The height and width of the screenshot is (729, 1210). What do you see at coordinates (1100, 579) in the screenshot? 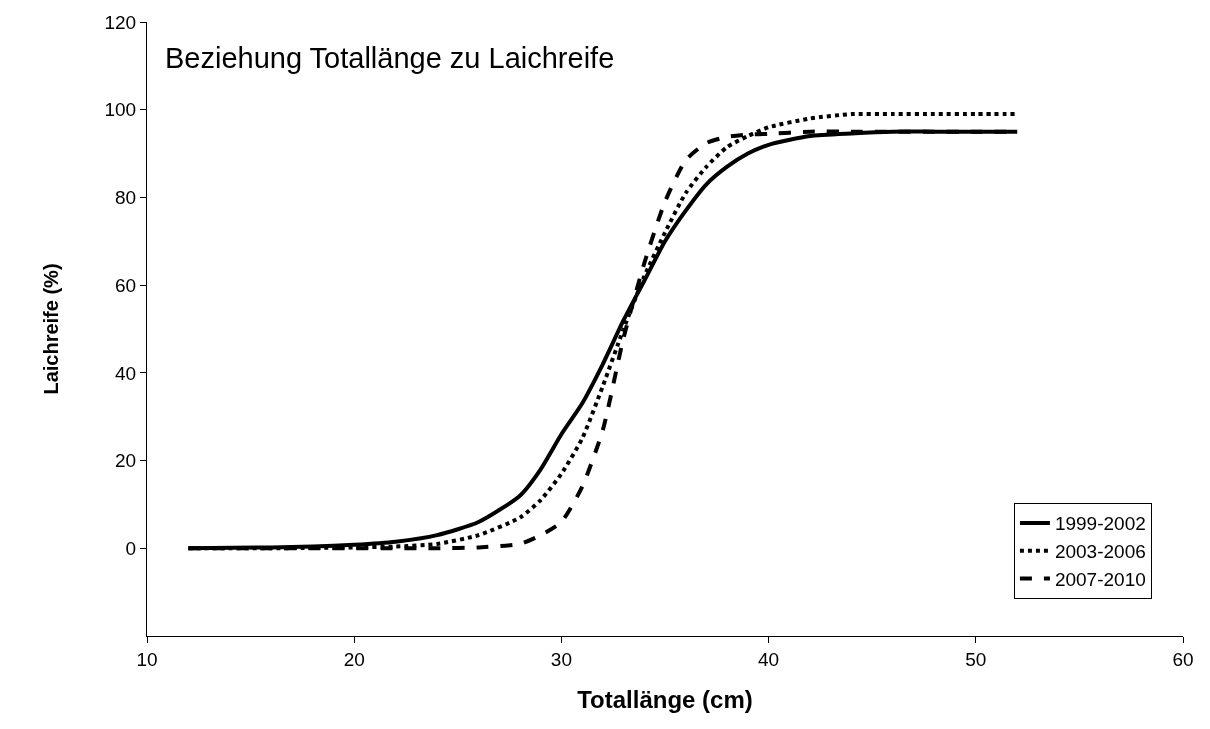
I see `legend-label: 2007-2010` at bounding box center [1100, 579].